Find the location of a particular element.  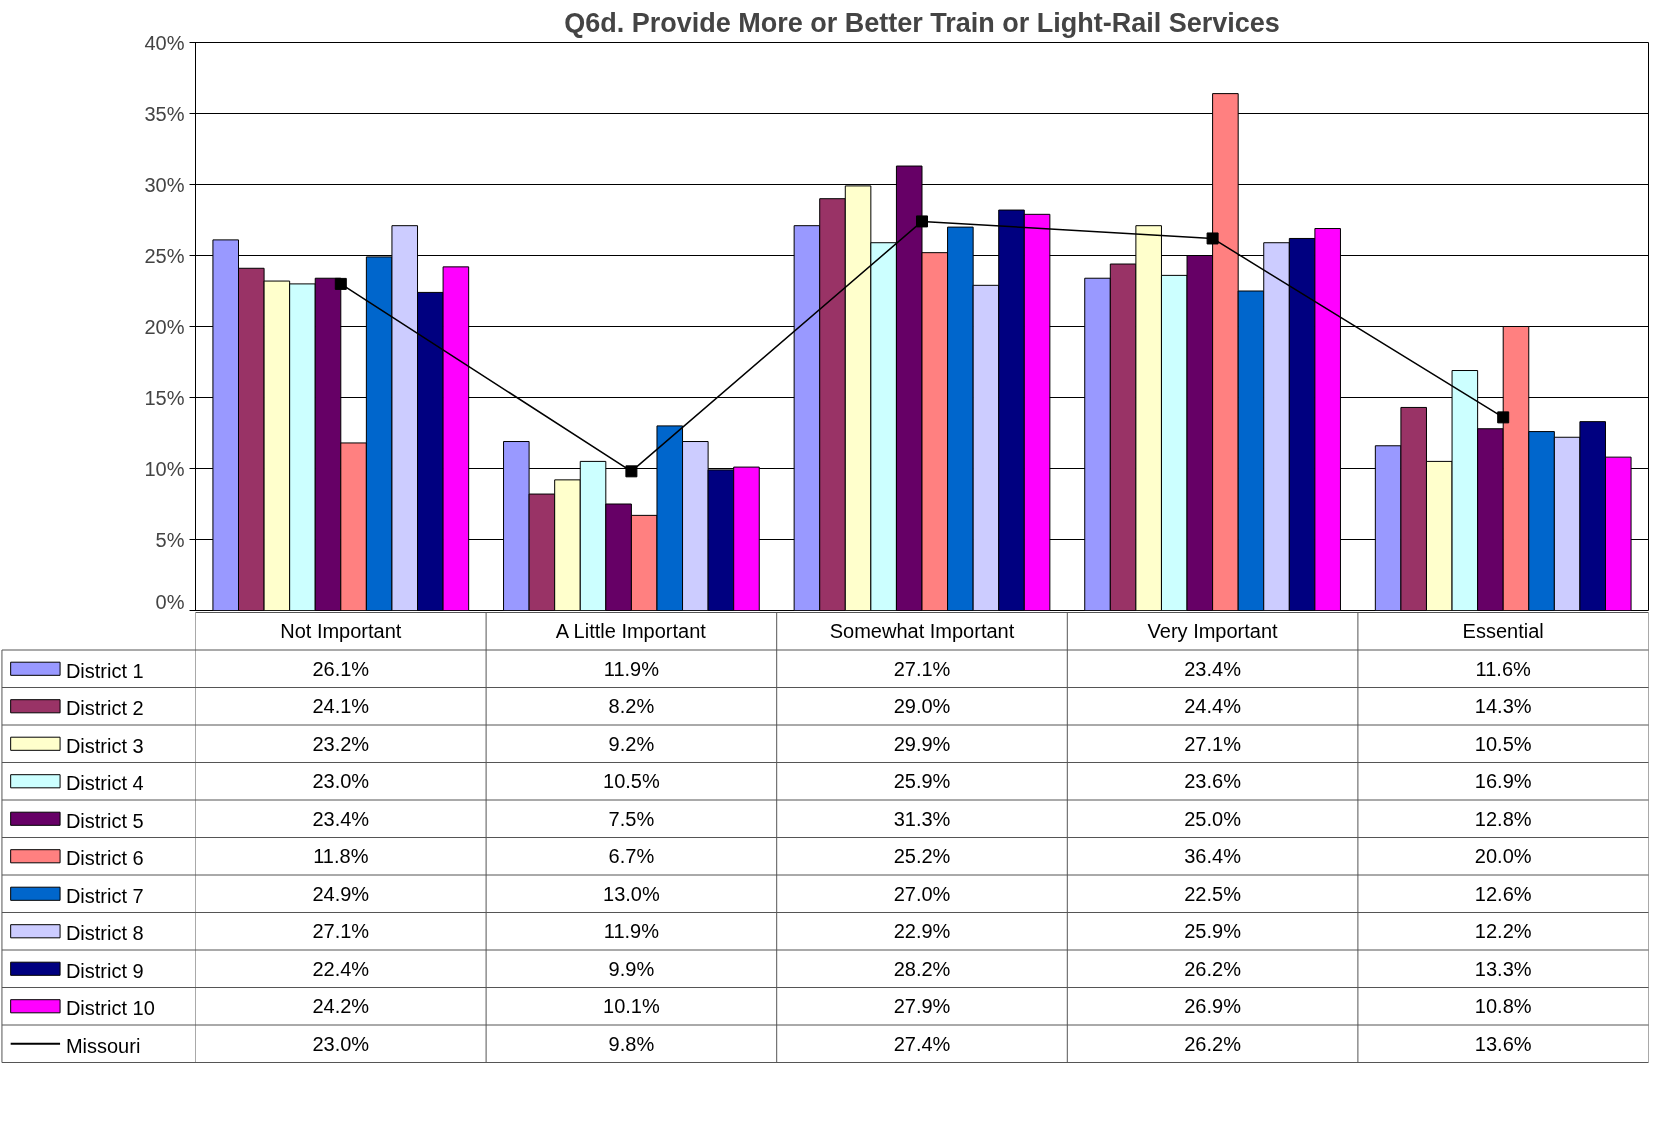

data-label: 27.9% is located at coordinates (922, 1006).